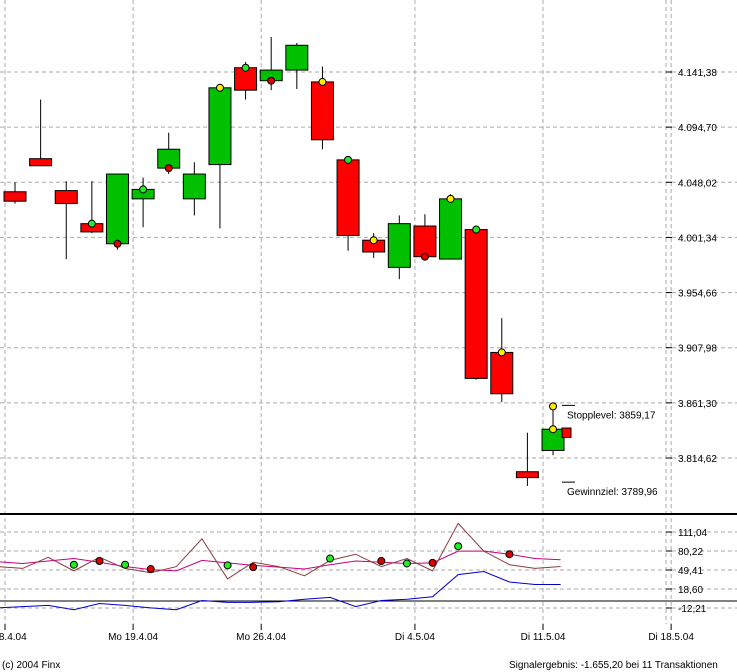 The width and height of the screenshot is (737, 672). What do you see at coordinates (697, 183) in the screenshot?
I see `price-tick-label: 4.048,02` at bounding box center [697, 183].